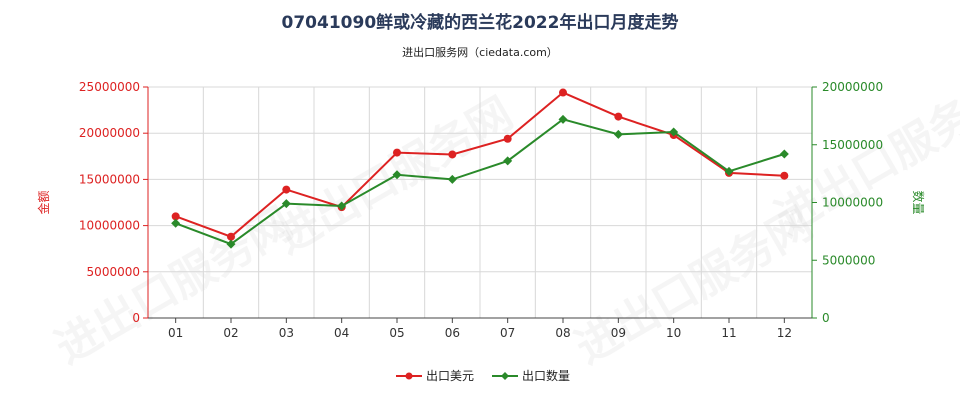 The height and width of the screenshot is (400, 960). I want to click on y-right-tick-label: 15000000, so click(852, 145).